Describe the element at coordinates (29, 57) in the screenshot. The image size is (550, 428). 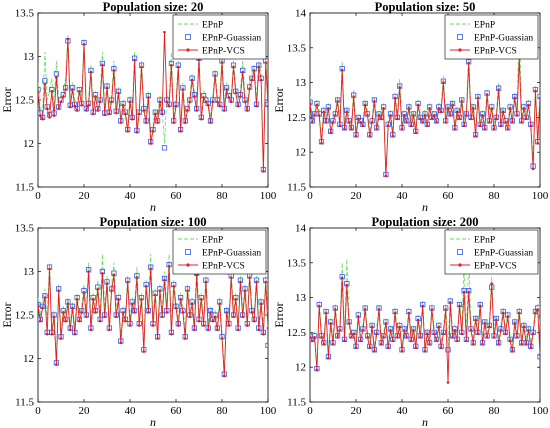
I see `y-tick-label: 13` at that location.